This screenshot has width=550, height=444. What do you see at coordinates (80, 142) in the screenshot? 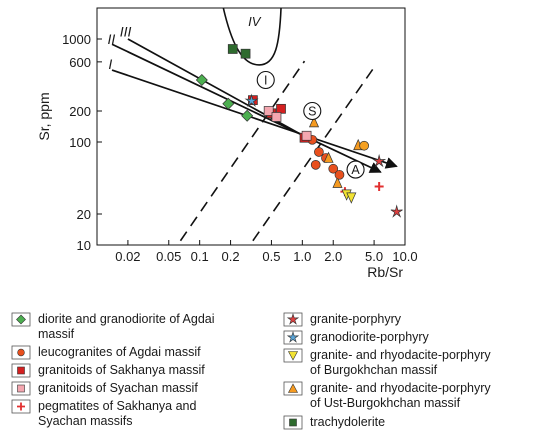
I see `y-tick-label: 100` at bounding box center [80, 142].